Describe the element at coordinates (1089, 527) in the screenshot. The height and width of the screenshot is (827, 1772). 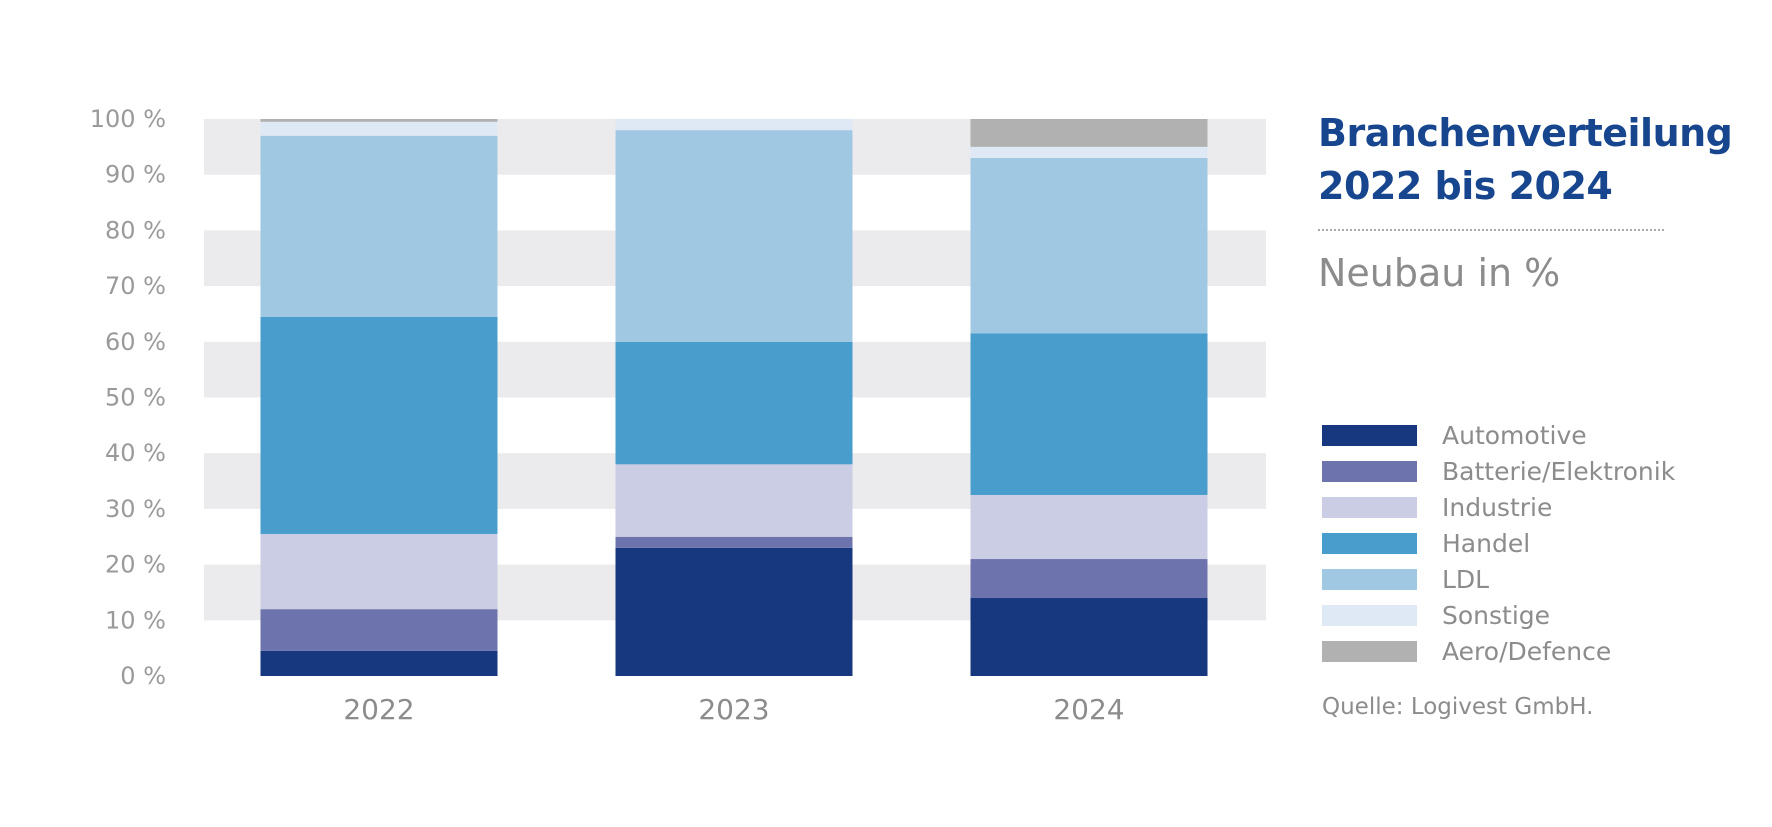
I see `bar-segment-2024-industrie` at that location.